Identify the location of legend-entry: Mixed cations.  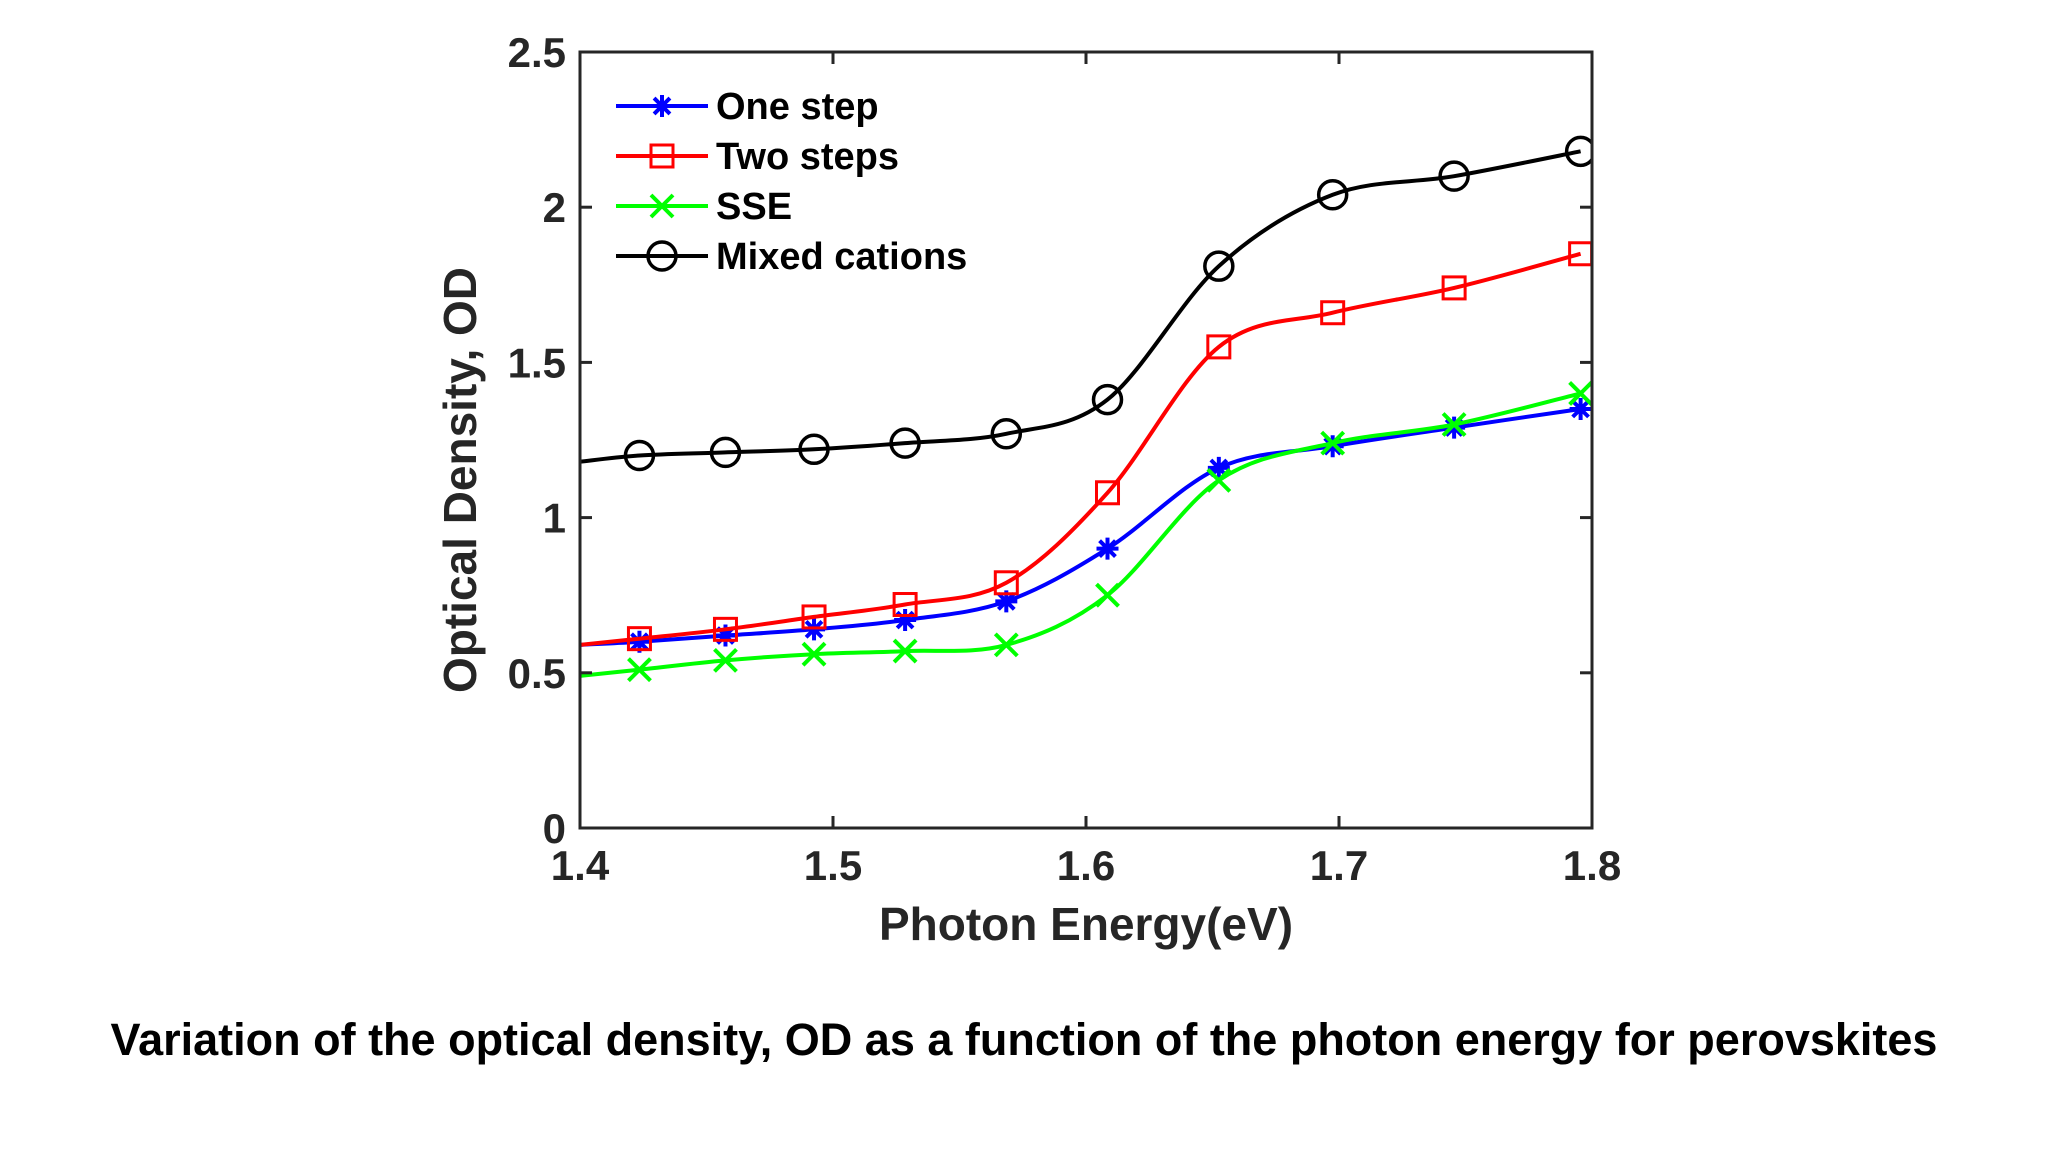
(791, 257).